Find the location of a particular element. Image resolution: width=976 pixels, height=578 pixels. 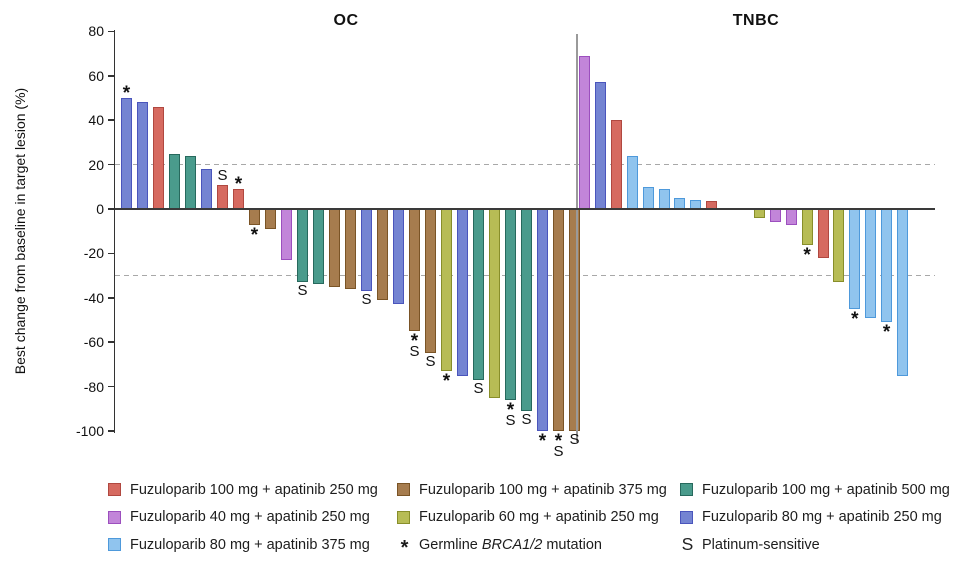

legend-label: Fuzuloparib 100 mg + apatinib 500 mg is located at coordinates (826, 489).